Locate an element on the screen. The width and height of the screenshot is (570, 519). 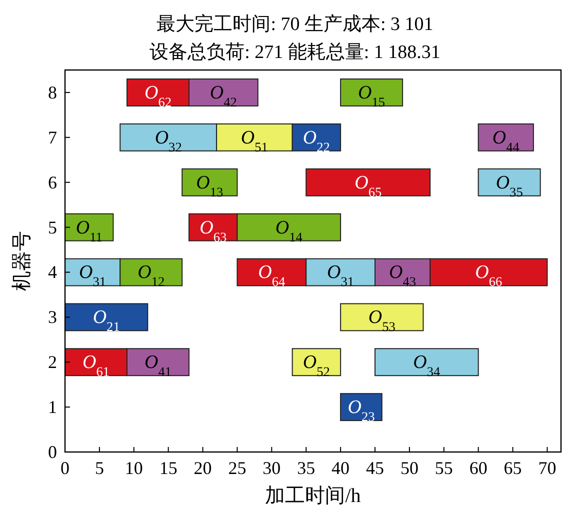
series-label: O$_{11}$ is located at coordinates (89, 230).